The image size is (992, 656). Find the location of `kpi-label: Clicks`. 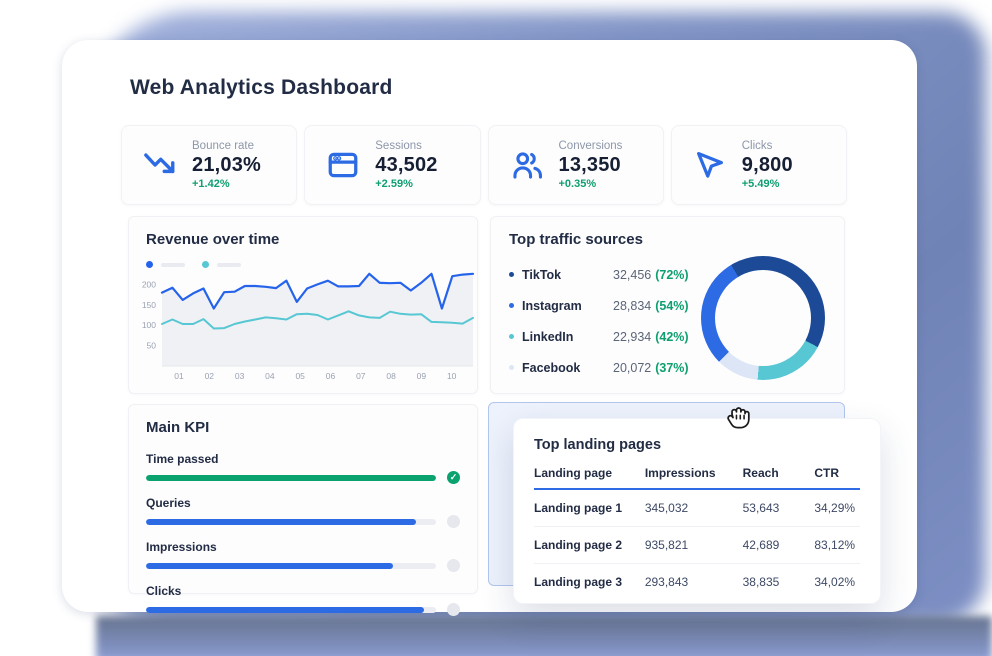

kpi-label: Clicks is located at coordinates (757, 146).